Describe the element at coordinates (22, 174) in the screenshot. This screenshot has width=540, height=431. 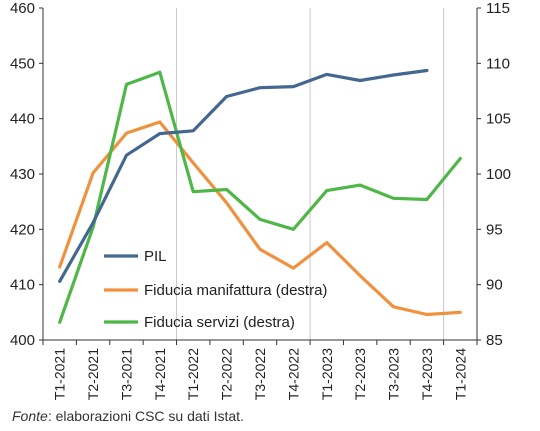
I see `left-tick-label: 430` at that location.